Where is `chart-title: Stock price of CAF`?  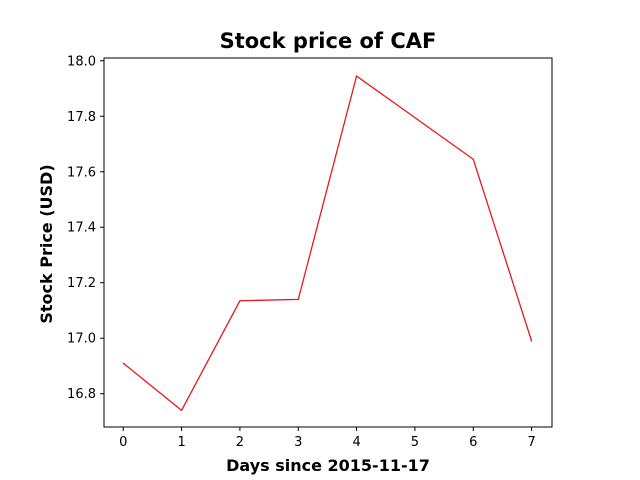 chart-title: Stock price of CAF is located at coordinates (328, 41).